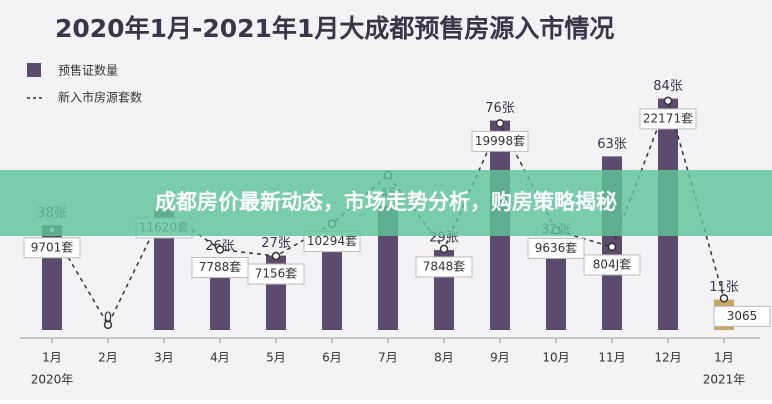 The image size is (772, 404). I want to click on bar-value-label: 0, so click(108, 318).